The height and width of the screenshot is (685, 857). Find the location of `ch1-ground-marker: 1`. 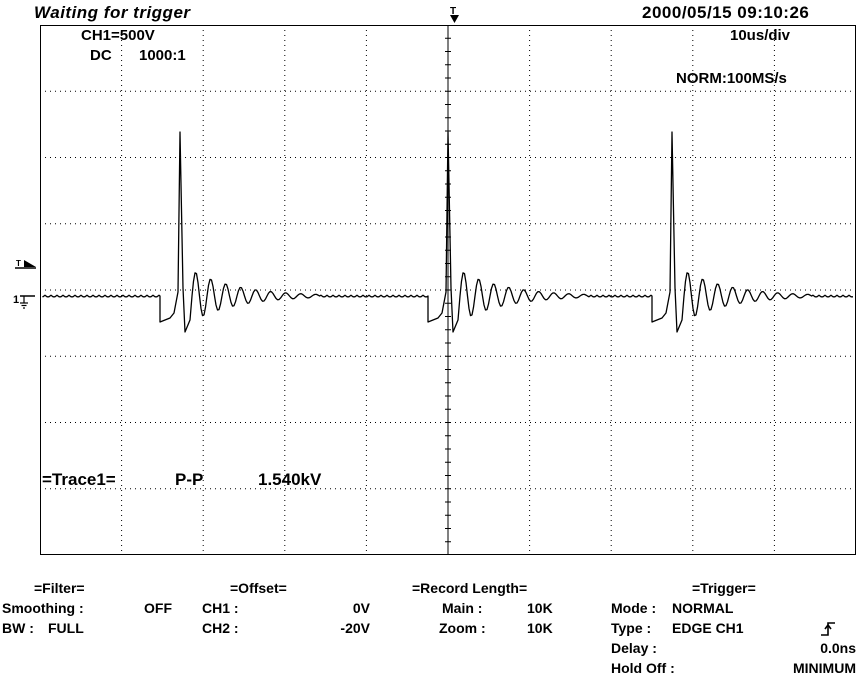

ch1-ground-marker: 1 is located at coordinates (24, 300).